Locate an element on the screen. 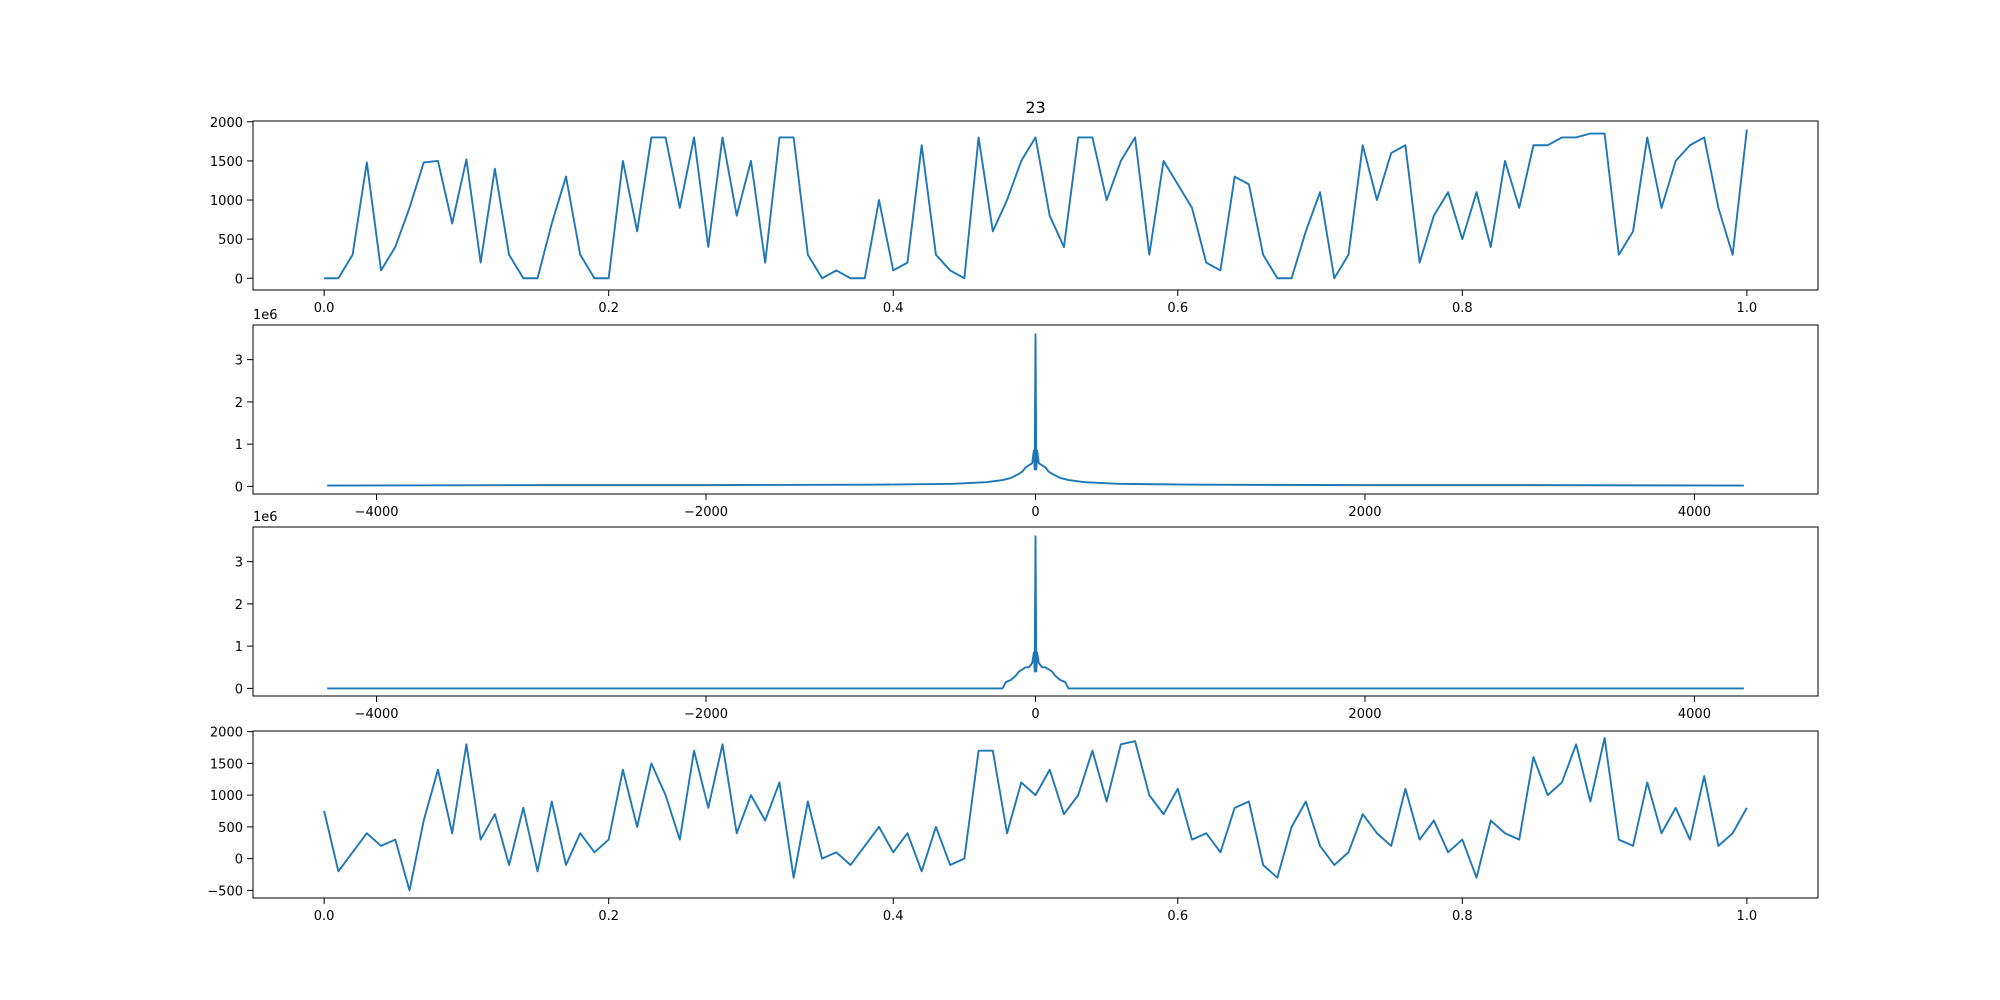 This screenshot has height=1000, width=2000. chart-title: 23 is located at coordinates (1035, 107).